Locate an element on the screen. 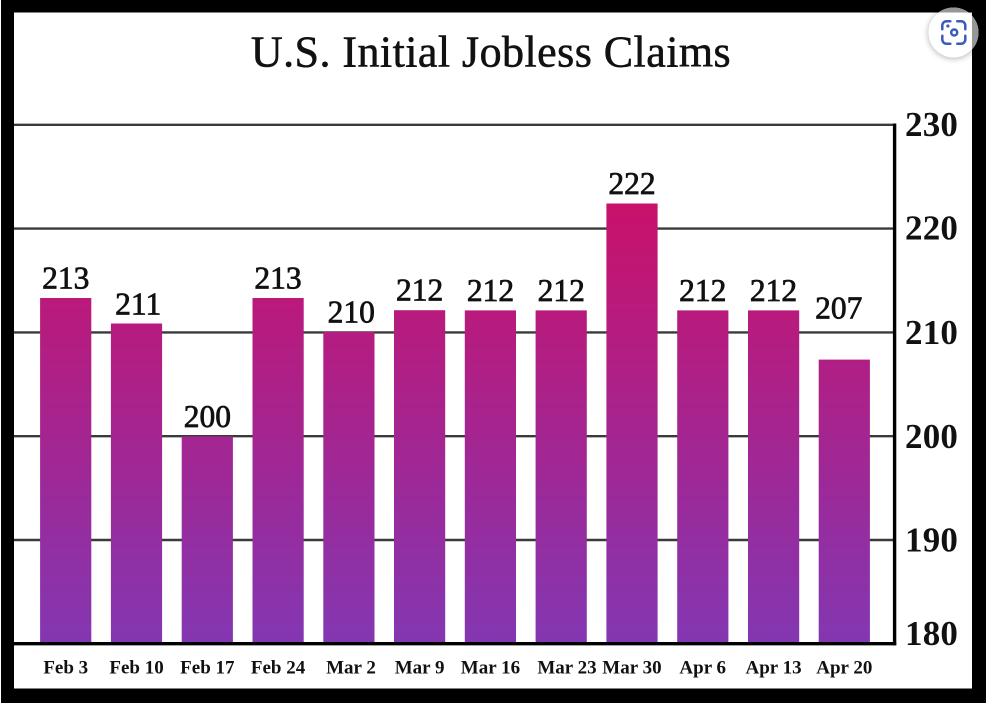  svg-text: Mar 30 is located at coordinates (631, 668).